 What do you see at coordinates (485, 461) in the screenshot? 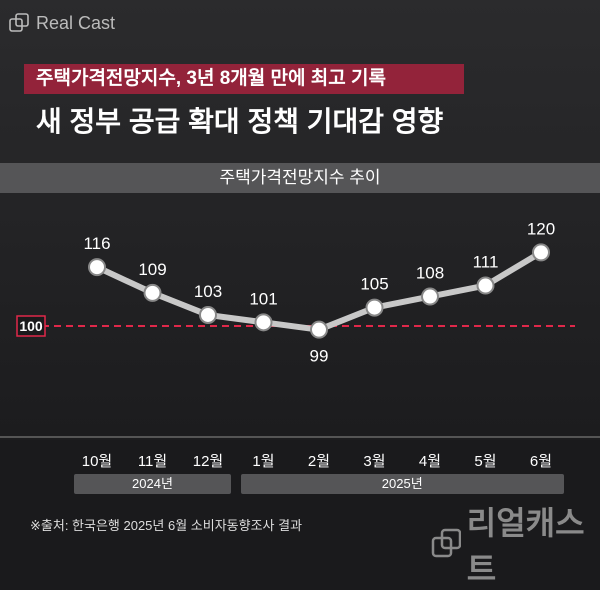
I see `month-label: 5월` at bounding box center [485, 461].